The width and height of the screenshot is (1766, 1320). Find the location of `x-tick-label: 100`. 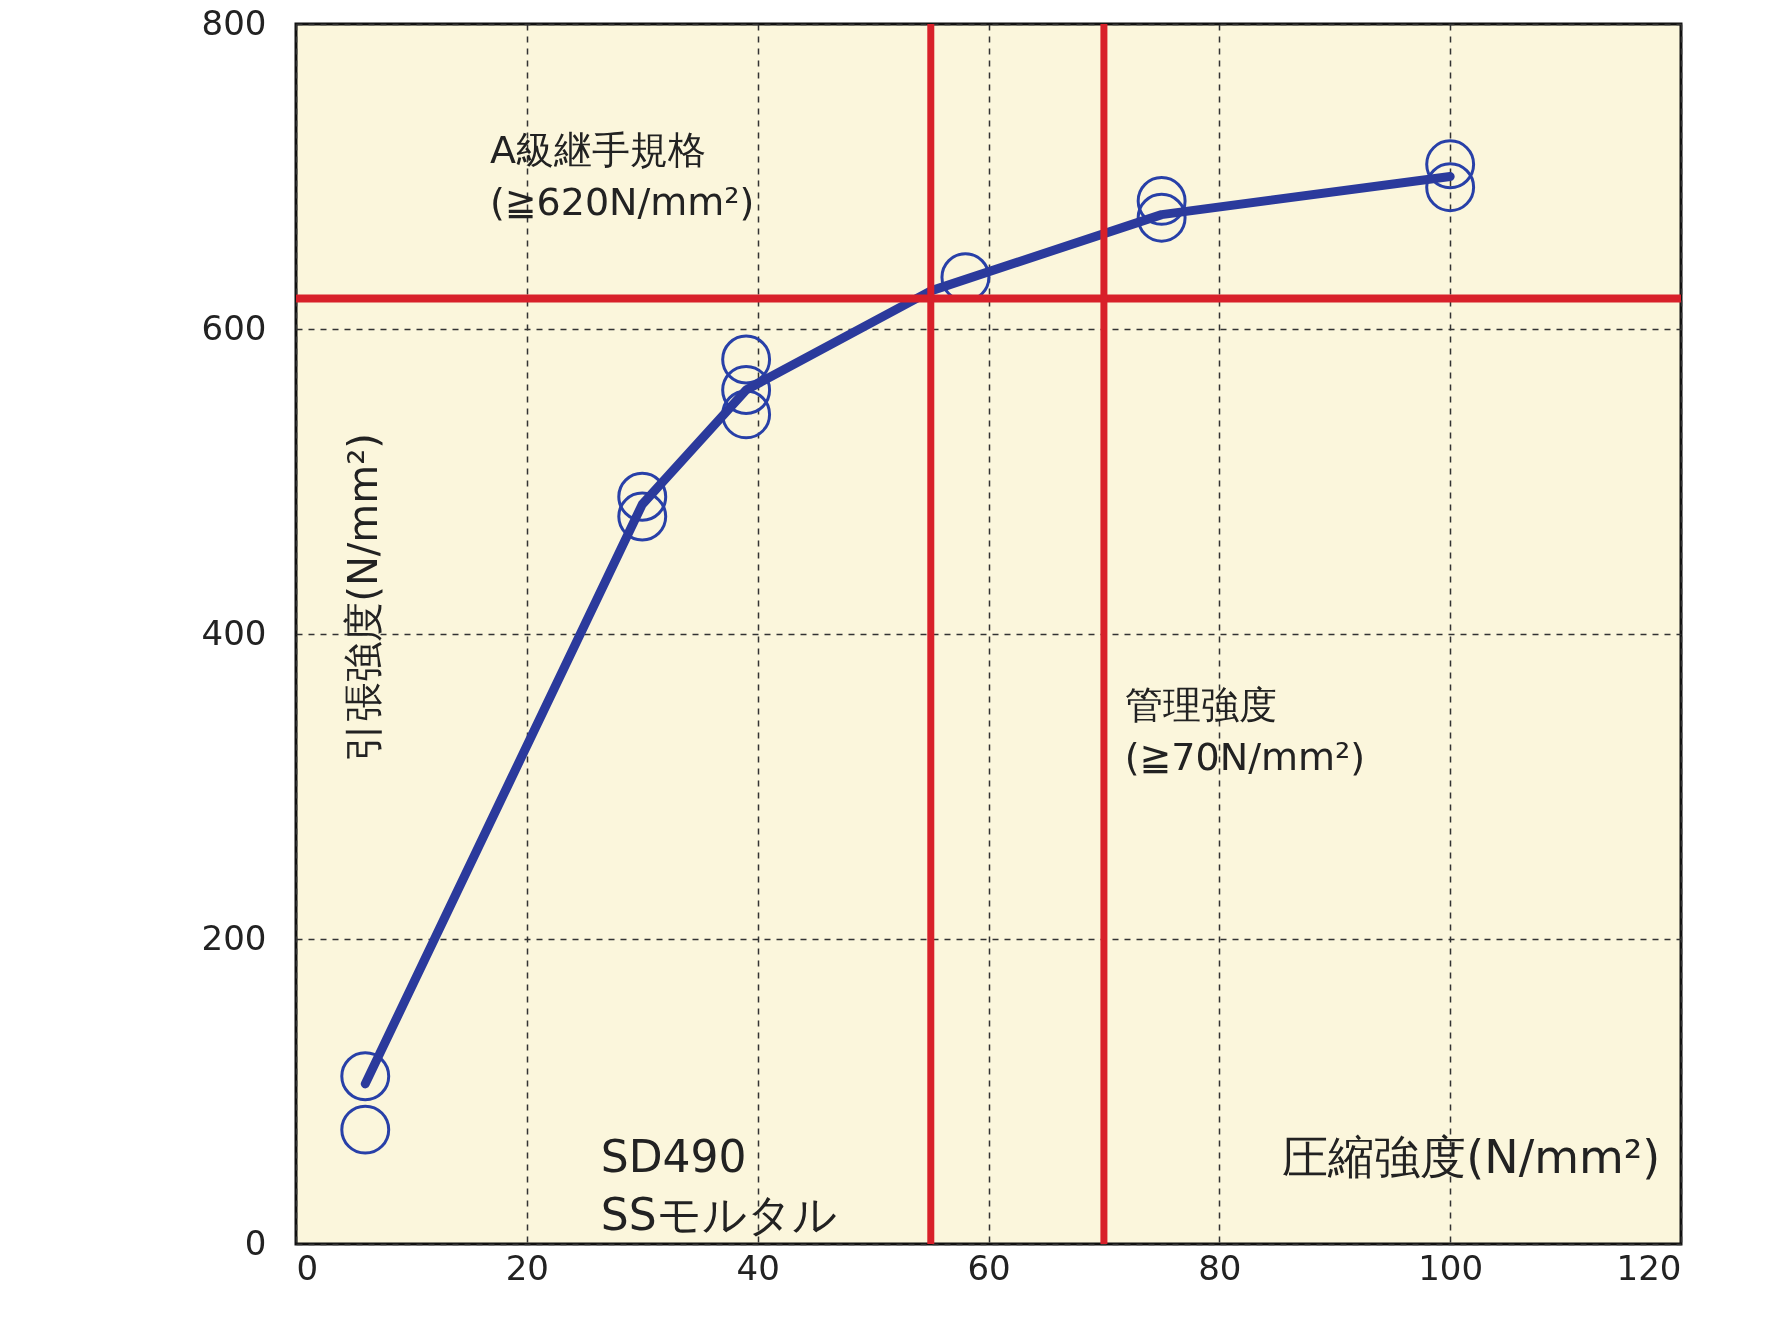

x-tick-label: 100 is located at coordinates (1451, 1267).